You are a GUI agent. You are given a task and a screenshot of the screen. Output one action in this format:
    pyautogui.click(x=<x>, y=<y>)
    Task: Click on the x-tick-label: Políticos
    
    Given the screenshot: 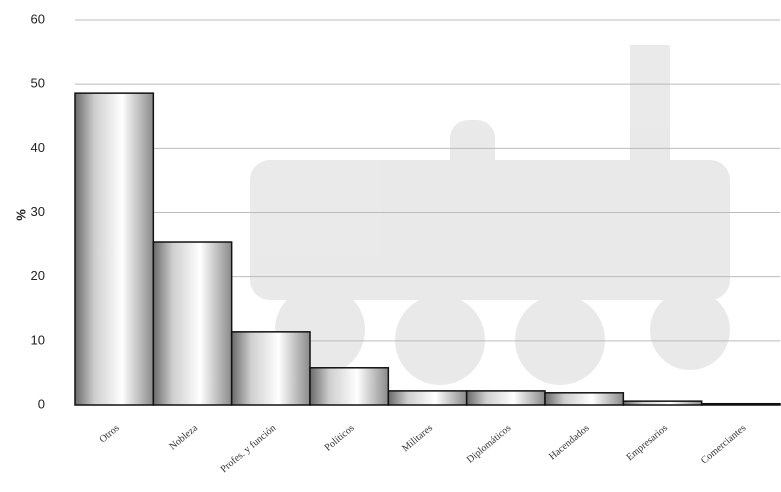 What is the action you would take?
    pyautogui.click(x=340, y=438)
    